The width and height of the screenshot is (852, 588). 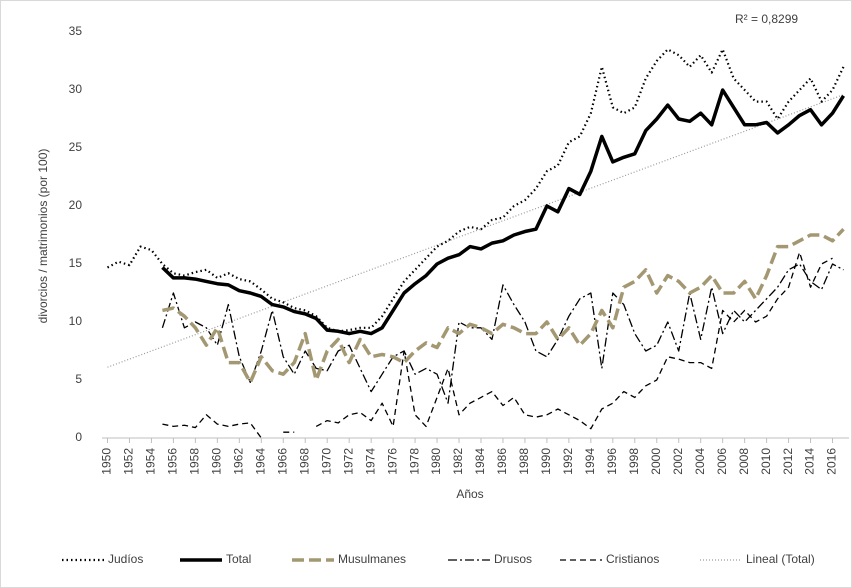 What do you see at coordinates (656, 461) in the screenshot?
I see `x-tick-label: 2000` at bounding box center [656, 461].